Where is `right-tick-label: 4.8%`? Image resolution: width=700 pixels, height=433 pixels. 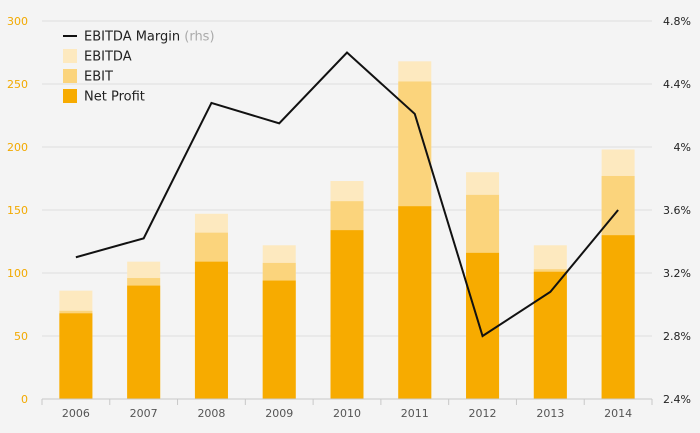
right-tick-label: 4.8% is located at coordinates (677, 21).